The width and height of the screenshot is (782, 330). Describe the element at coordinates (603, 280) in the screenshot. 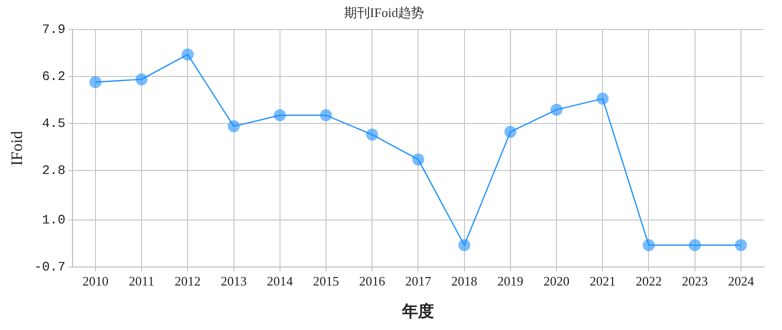

I see `x-tick-label: 2021` at that location.